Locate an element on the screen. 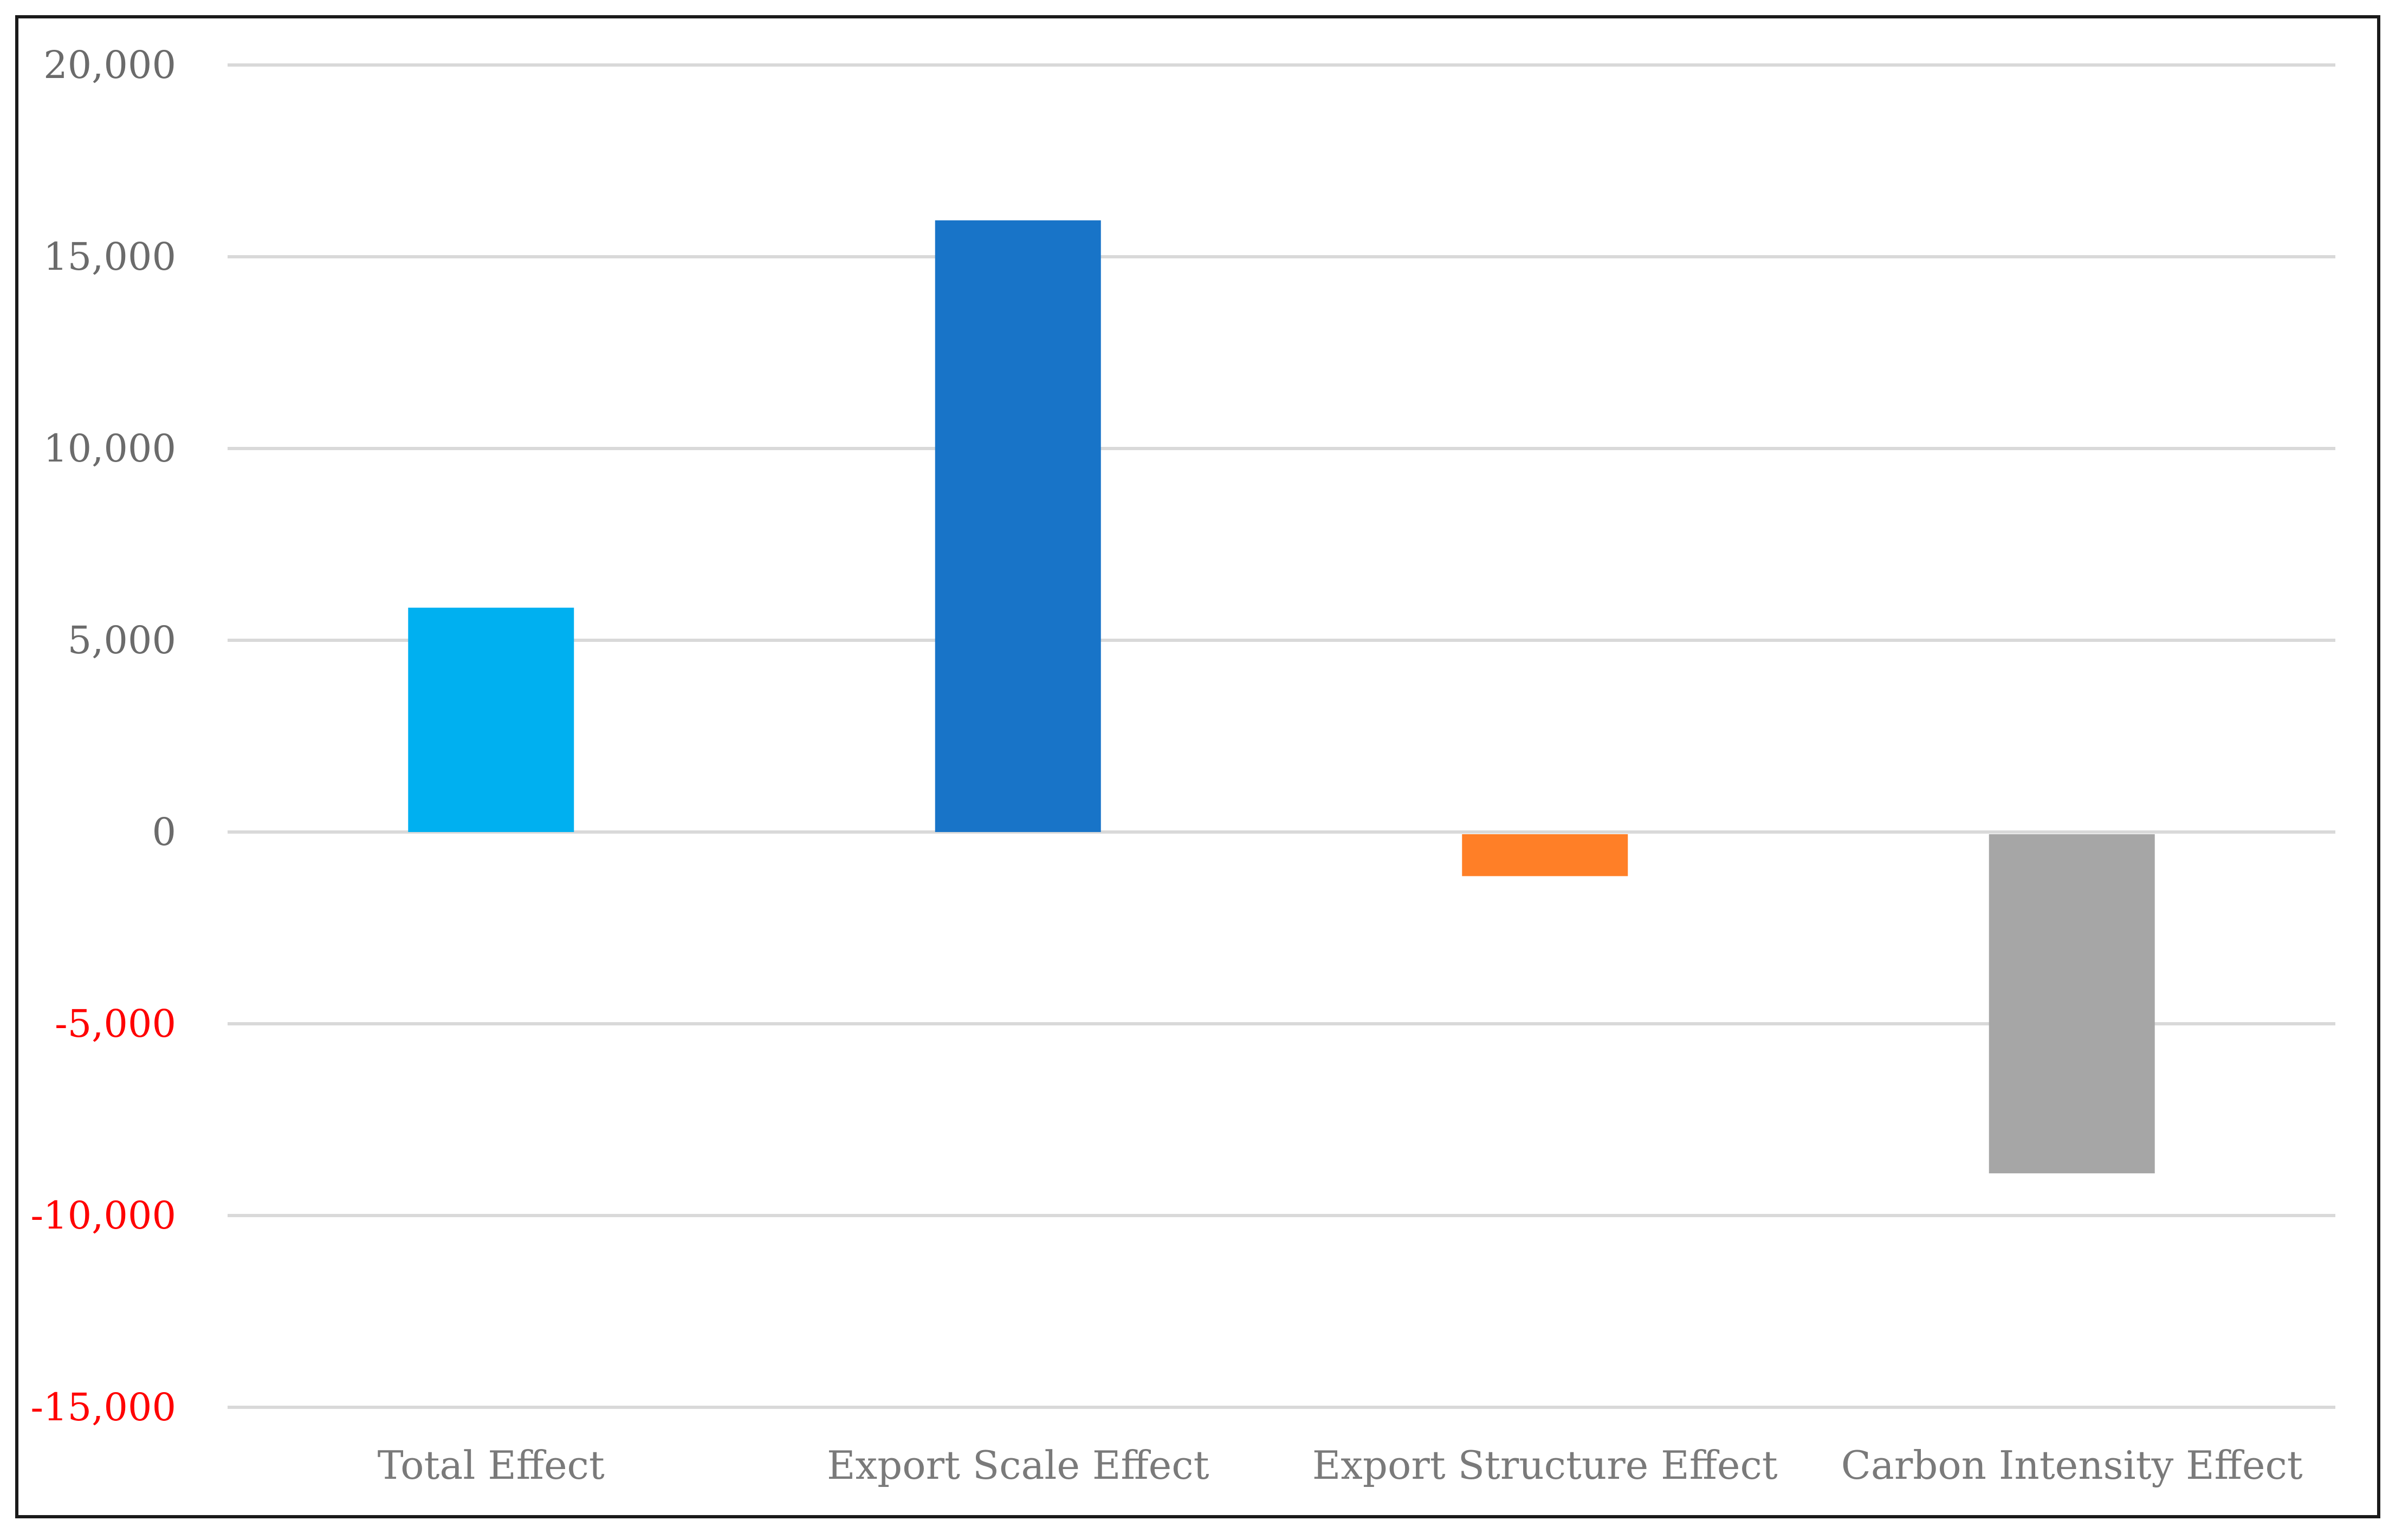  bar-export-structure-effect is located at coordinates (1545, 855).